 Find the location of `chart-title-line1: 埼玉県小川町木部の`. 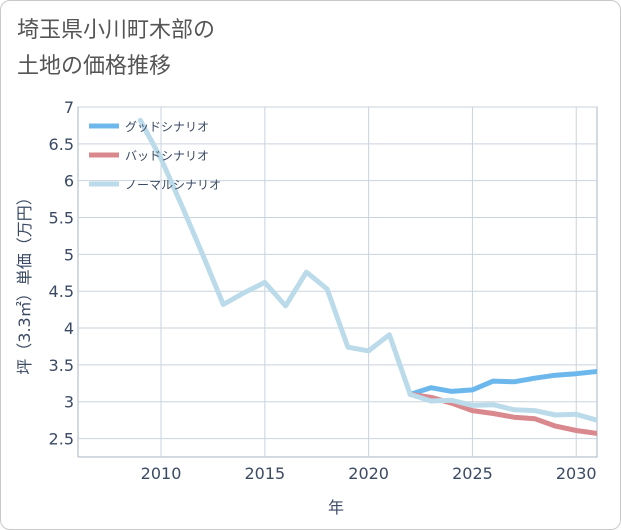

chart-title-line1: 埼玉県小川町木部の is located at coordinates (116, 30).